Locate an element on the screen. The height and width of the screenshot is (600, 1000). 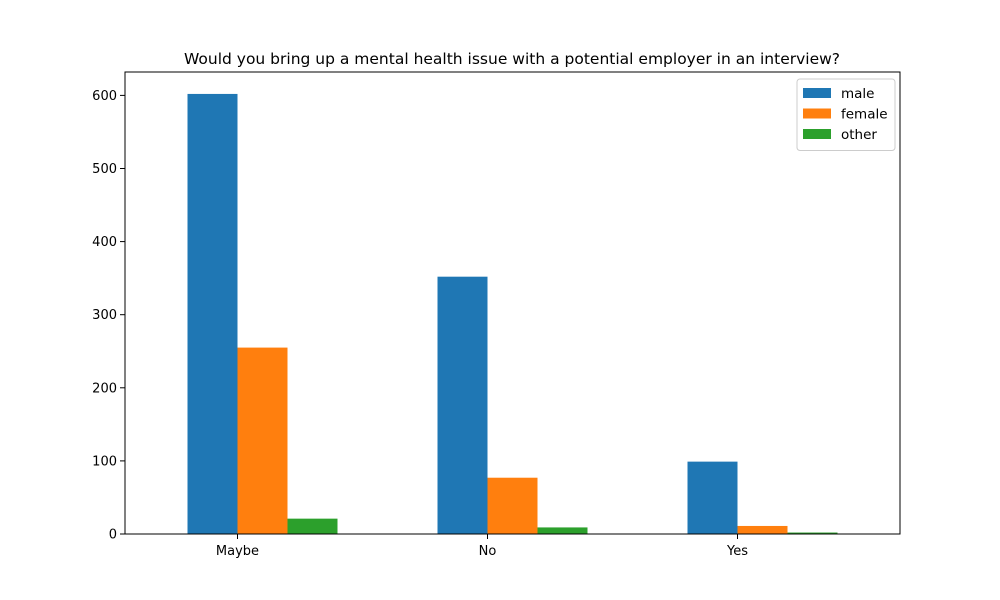
legend-label-female: female is located at coordinates (864, 115).